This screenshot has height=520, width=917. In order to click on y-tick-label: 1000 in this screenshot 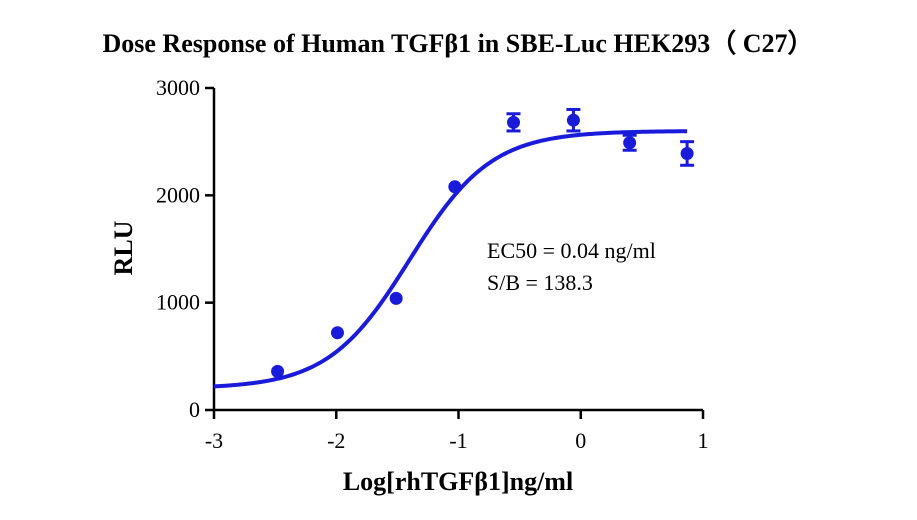, I will do `click(178, 302)`.